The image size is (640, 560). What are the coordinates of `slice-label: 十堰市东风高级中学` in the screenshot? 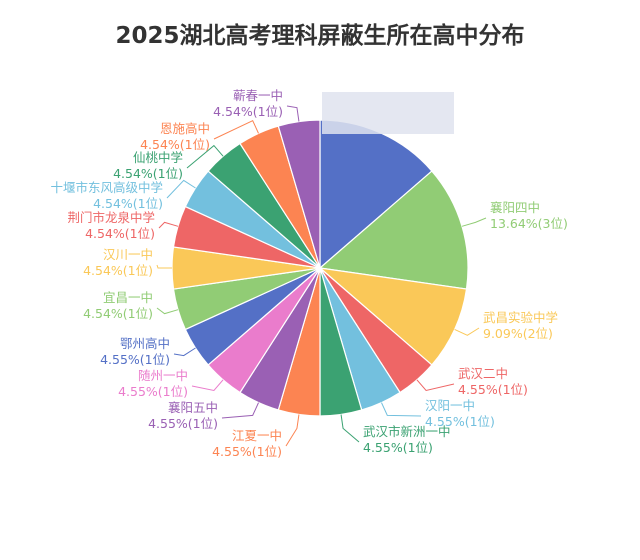 It's located at (106, 187).